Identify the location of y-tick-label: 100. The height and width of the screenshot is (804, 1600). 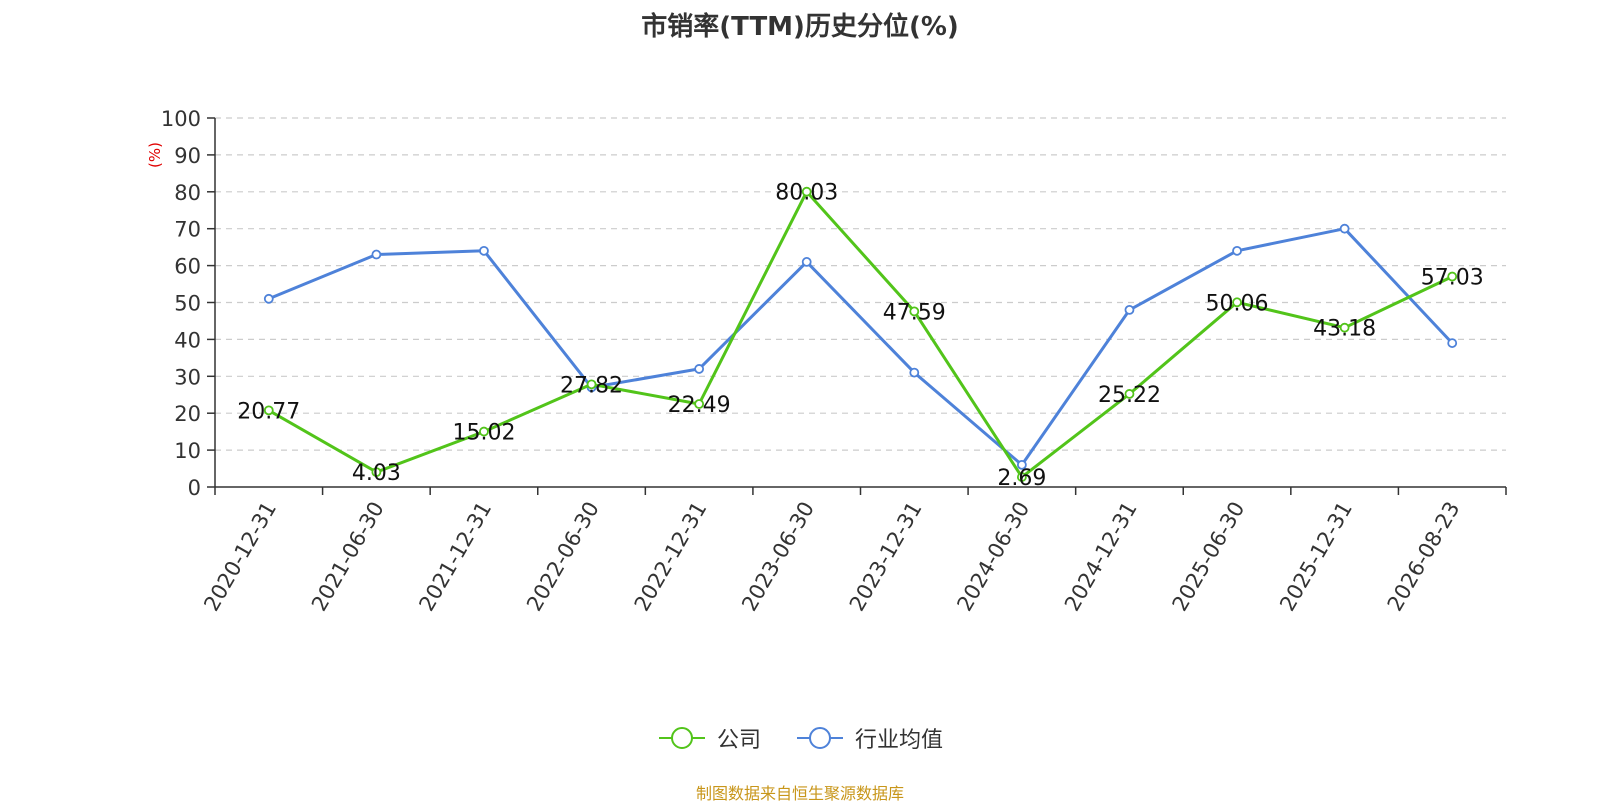
(181, 119).